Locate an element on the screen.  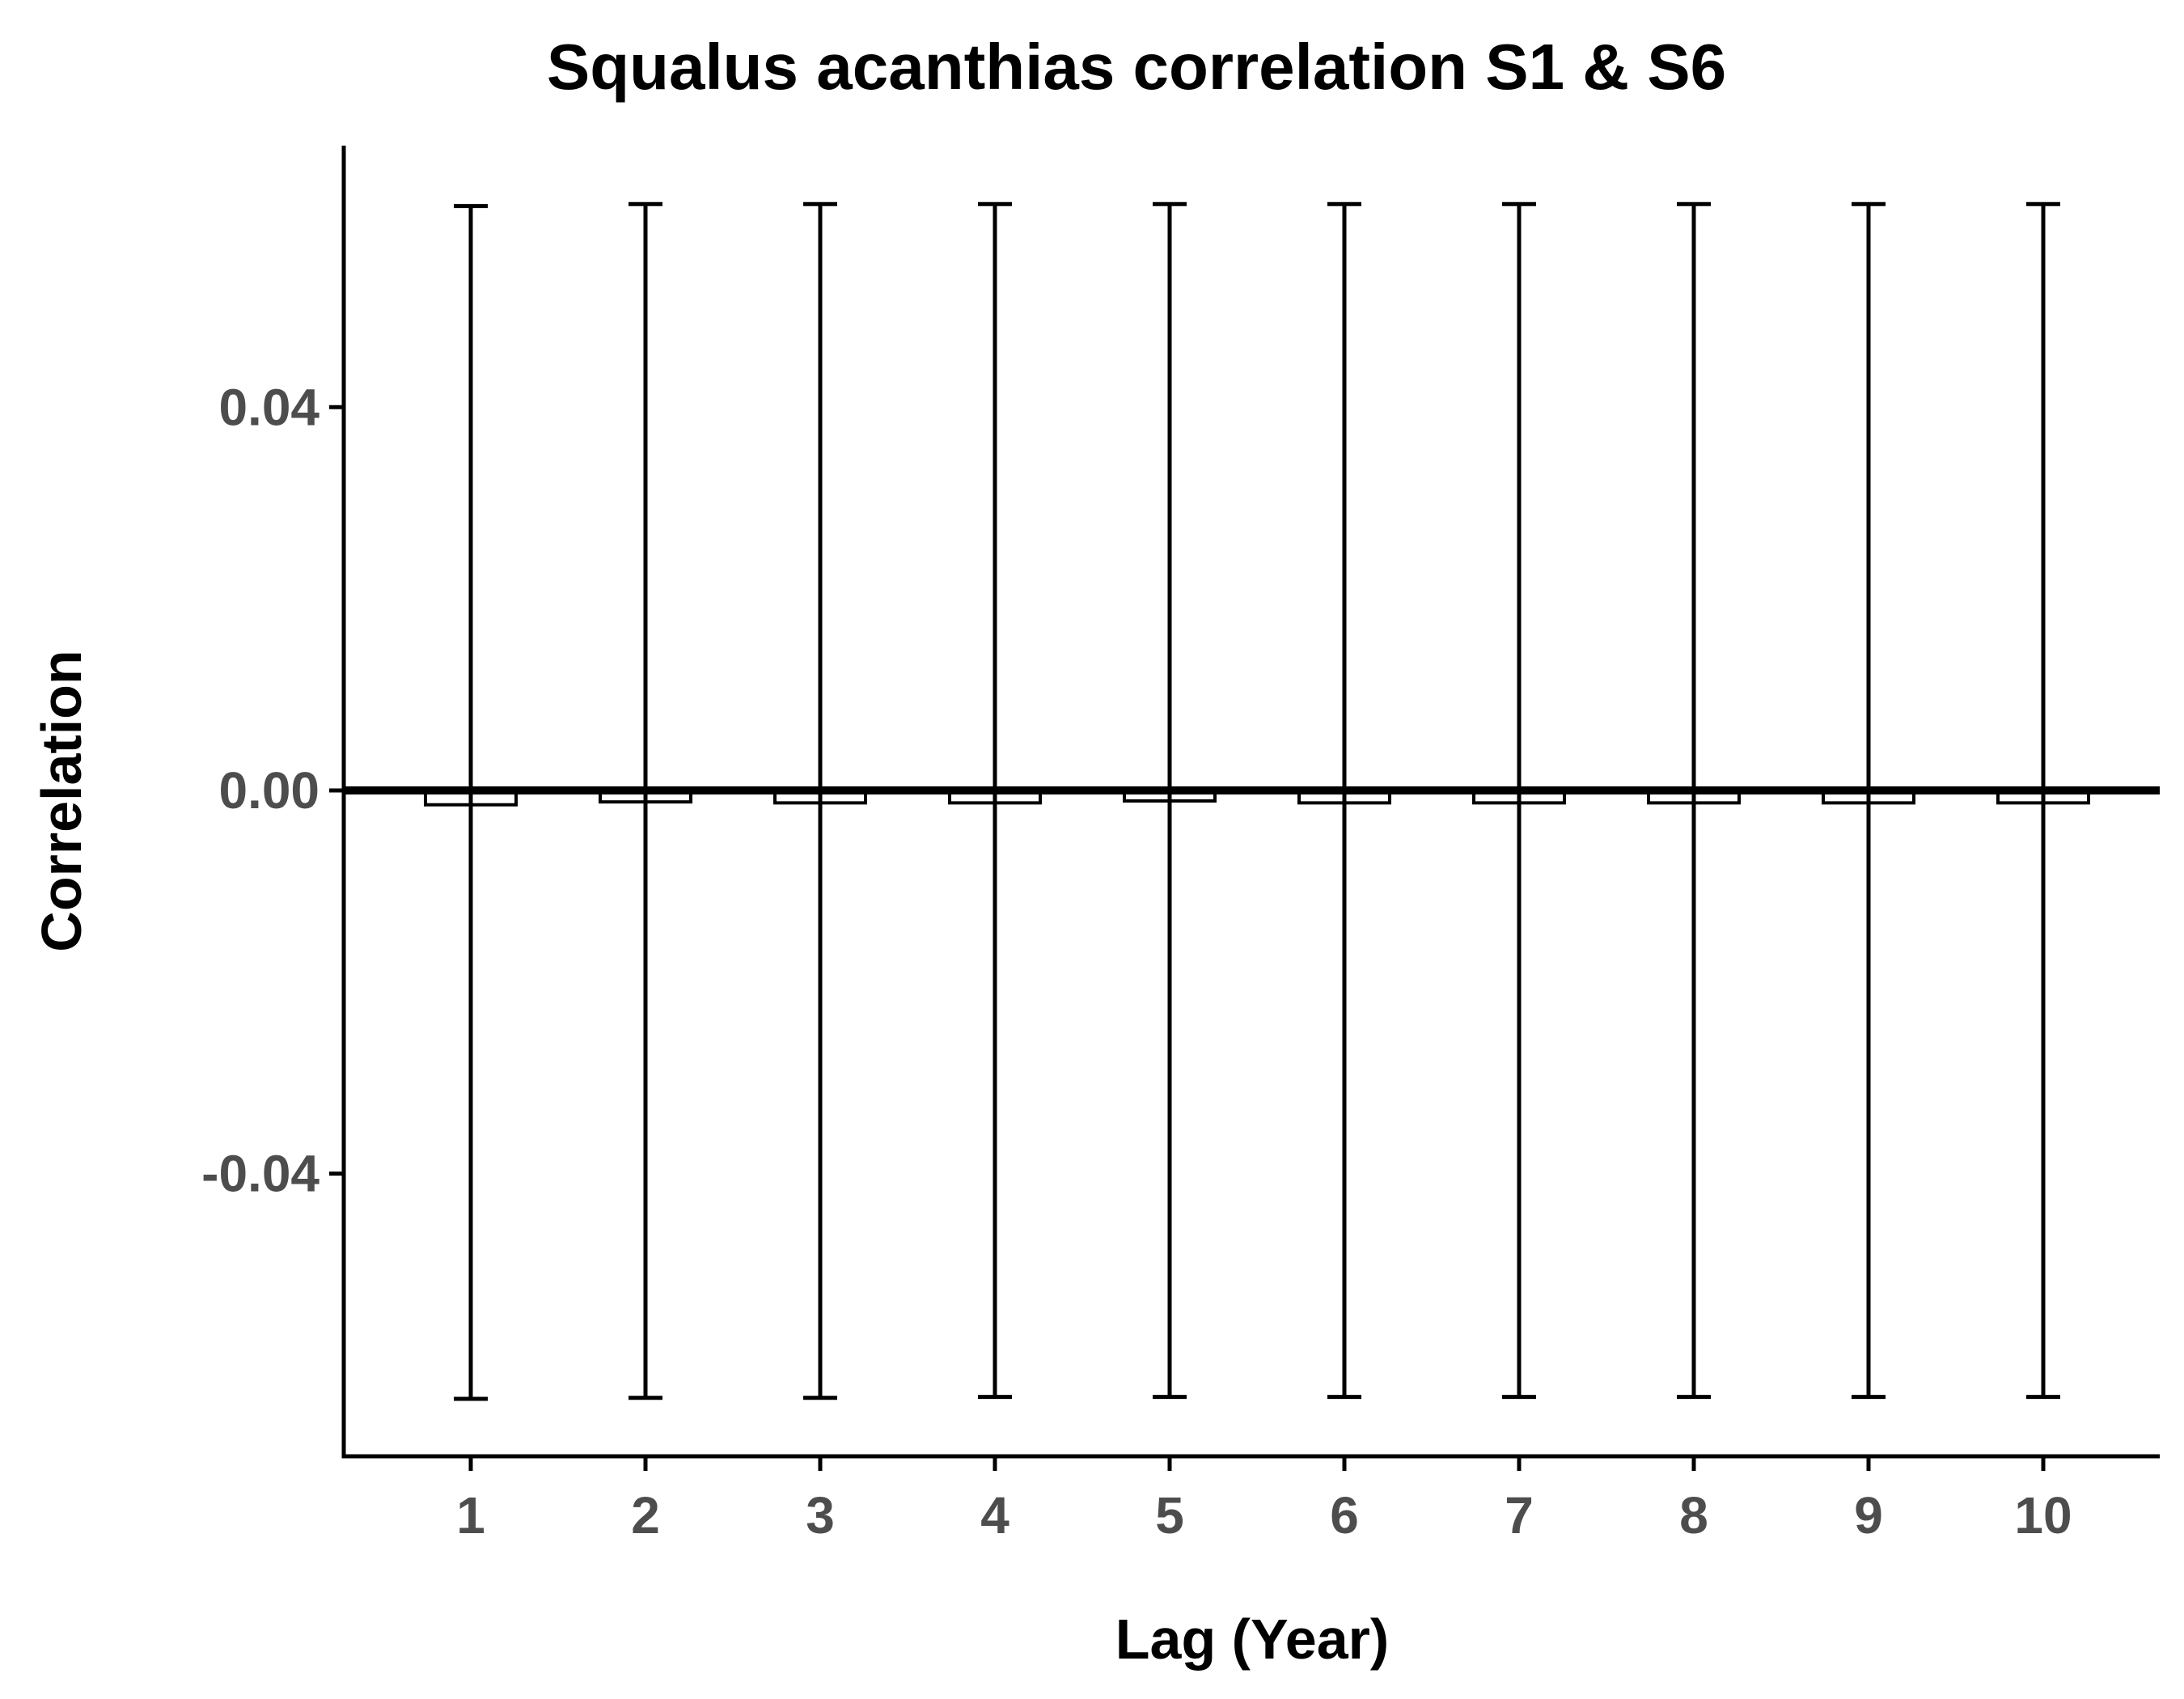
x-tick-label-3: 3 is located at coordinates (820, 1515).